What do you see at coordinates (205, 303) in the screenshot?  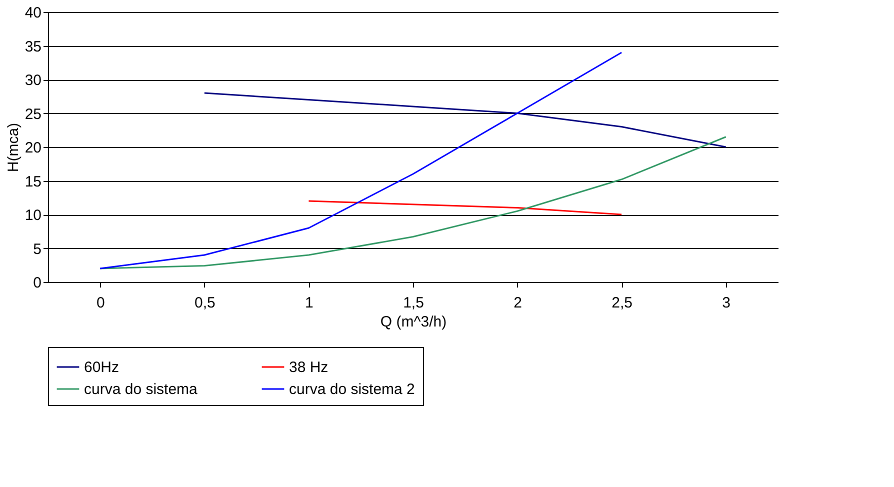 I see `x-tick-label: 0,5` at bounding box center [205, 303].